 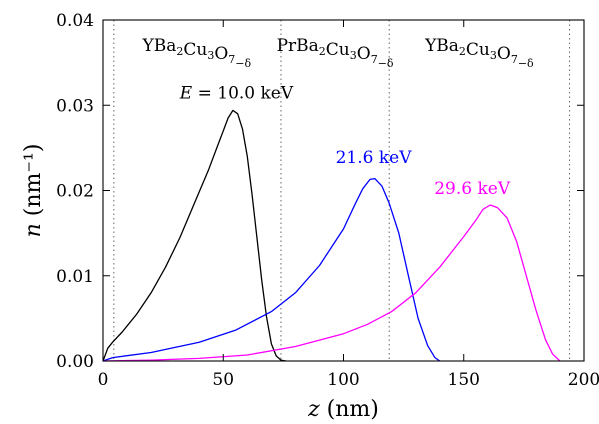 I want to click on annotation-29-6-kev: 29.6 keV, so click(x=472, y=189).